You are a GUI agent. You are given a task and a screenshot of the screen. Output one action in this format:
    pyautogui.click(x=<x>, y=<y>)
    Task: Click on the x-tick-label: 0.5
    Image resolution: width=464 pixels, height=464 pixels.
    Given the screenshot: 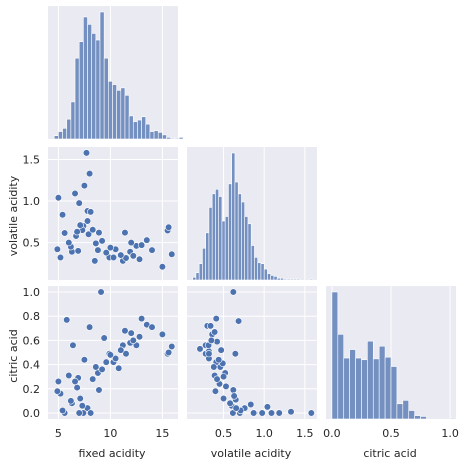 What is the action you would take?
    pyautogui.click(x=224, y=433)
    